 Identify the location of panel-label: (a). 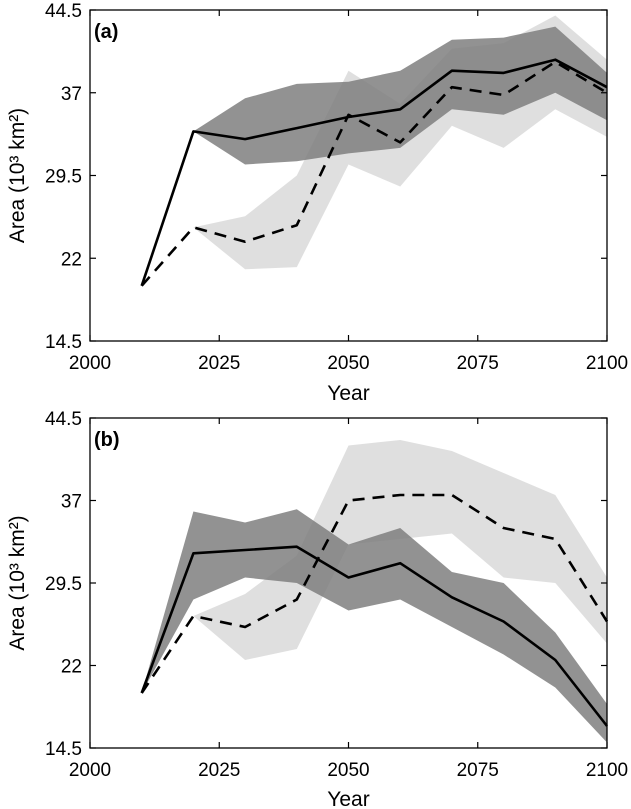
(106, 32).